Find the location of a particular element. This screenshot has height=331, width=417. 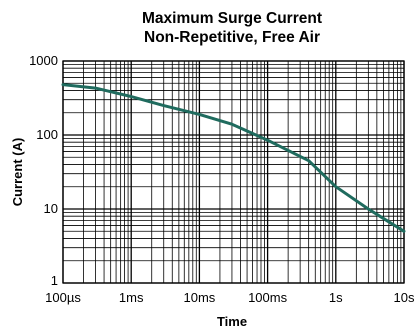

x-tick-label: 1ms is located at coordinates (131, 297).